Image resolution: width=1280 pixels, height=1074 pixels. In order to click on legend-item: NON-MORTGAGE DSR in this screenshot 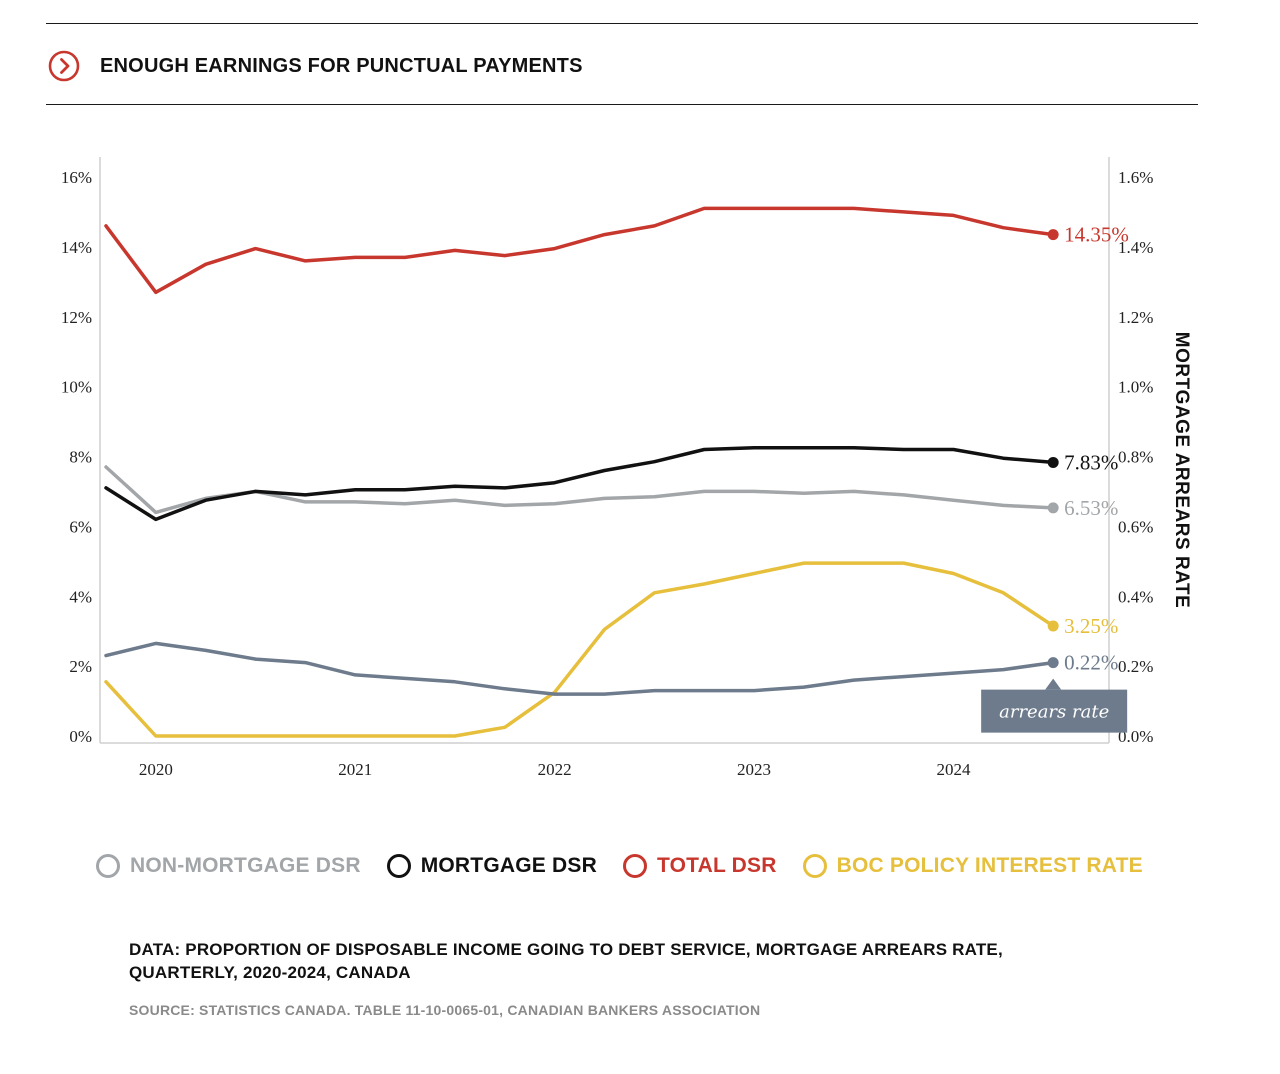, I will do `click(228, 866)`.